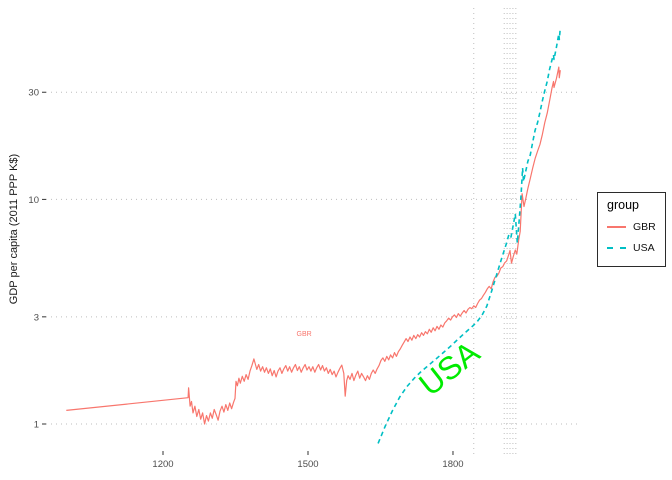  I want to click on y-tick-label-30: 30, so click(33, 93).